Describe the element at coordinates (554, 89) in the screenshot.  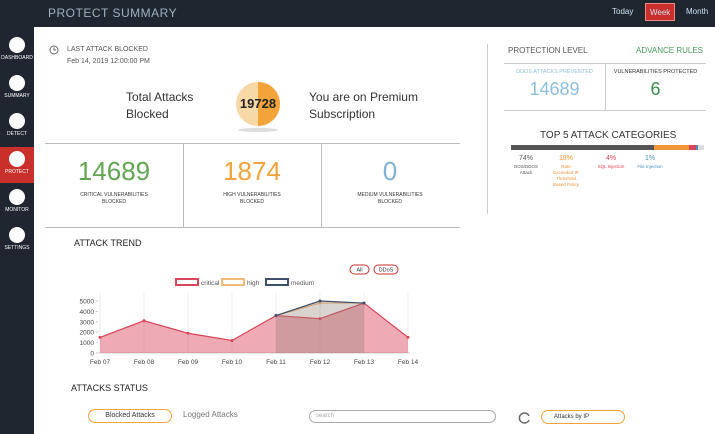
I see `protection-value: 14689` at that location.